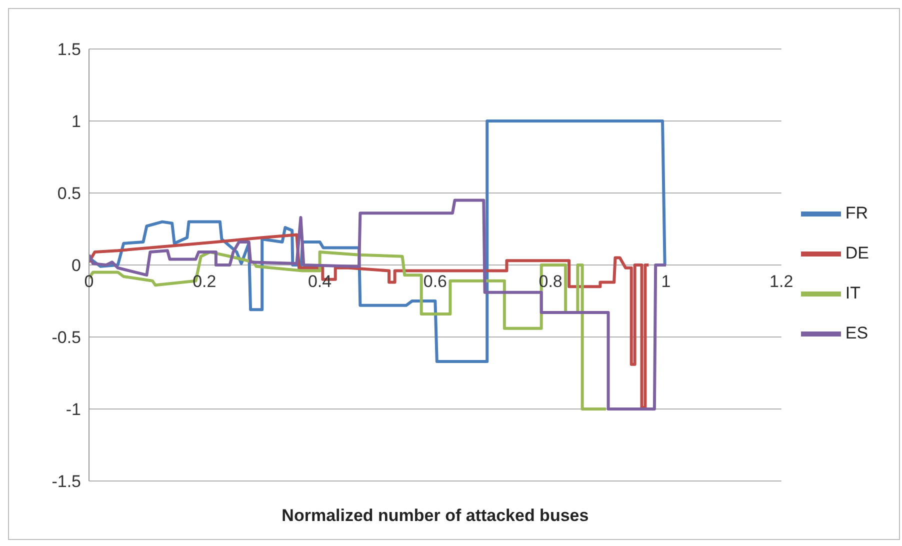  I want to click on x-tick-label: 0.4, so click(320, 281).